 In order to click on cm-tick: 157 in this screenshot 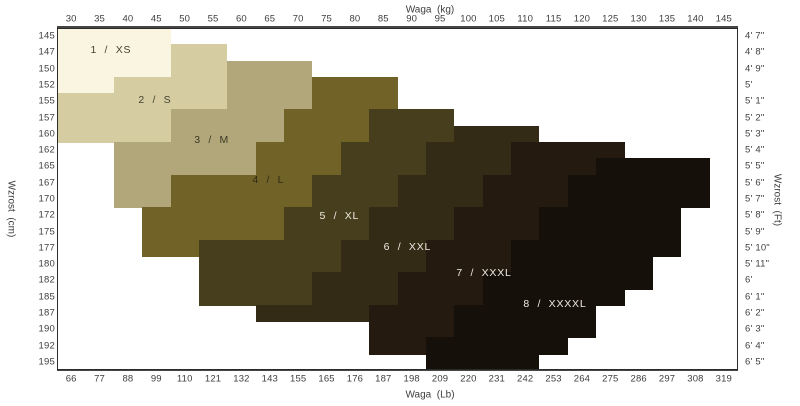, I will do `click(46, 118)`.